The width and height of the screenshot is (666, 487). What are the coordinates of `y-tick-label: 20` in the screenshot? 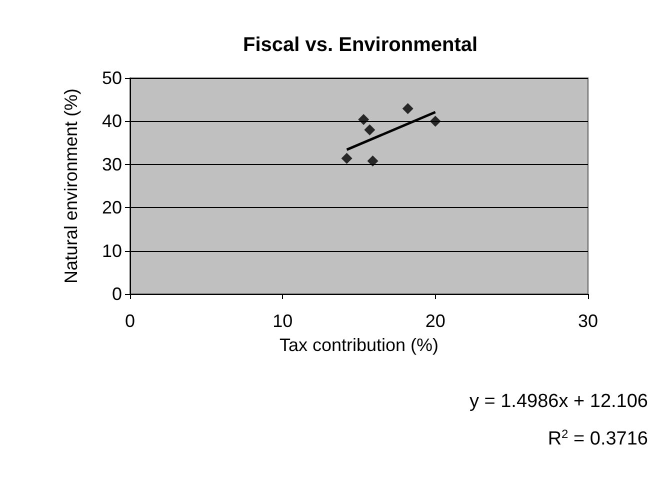 It's located at (112, 208).